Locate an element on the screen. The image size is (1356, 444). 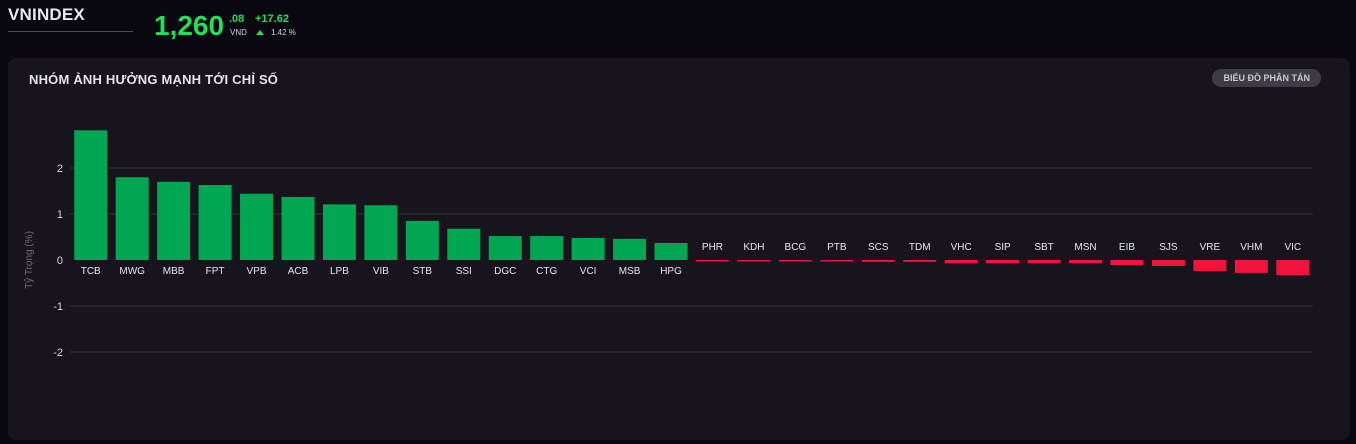
bar-kdh is located at coordinates (754, 261).